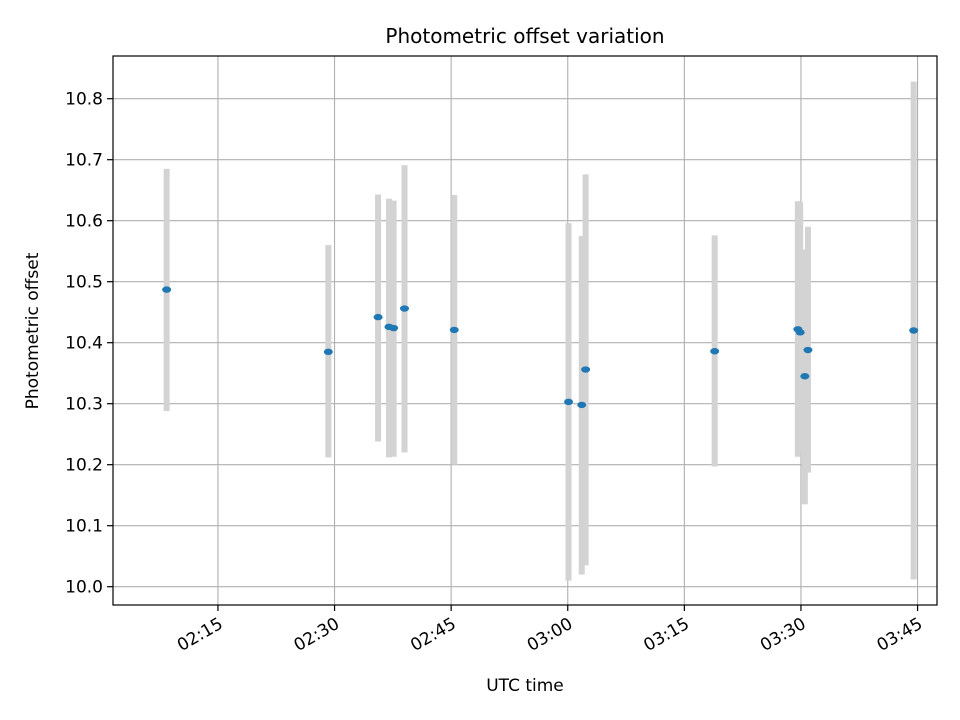 The height and width of the screenshot is (720, 960). What do you see at coordinates (84, 588) in the screenshot?
I see `y-tick-label: 10.0` at bounding box center [84, 588].